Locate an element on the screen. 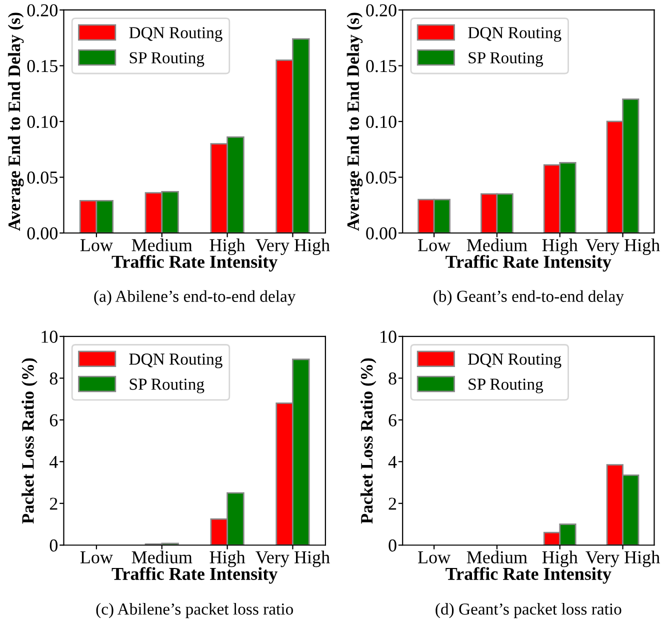 This screenshot has height=623, width=671. text: (d) Geant’s packet loss ratio is located at coordinates (529, 610).